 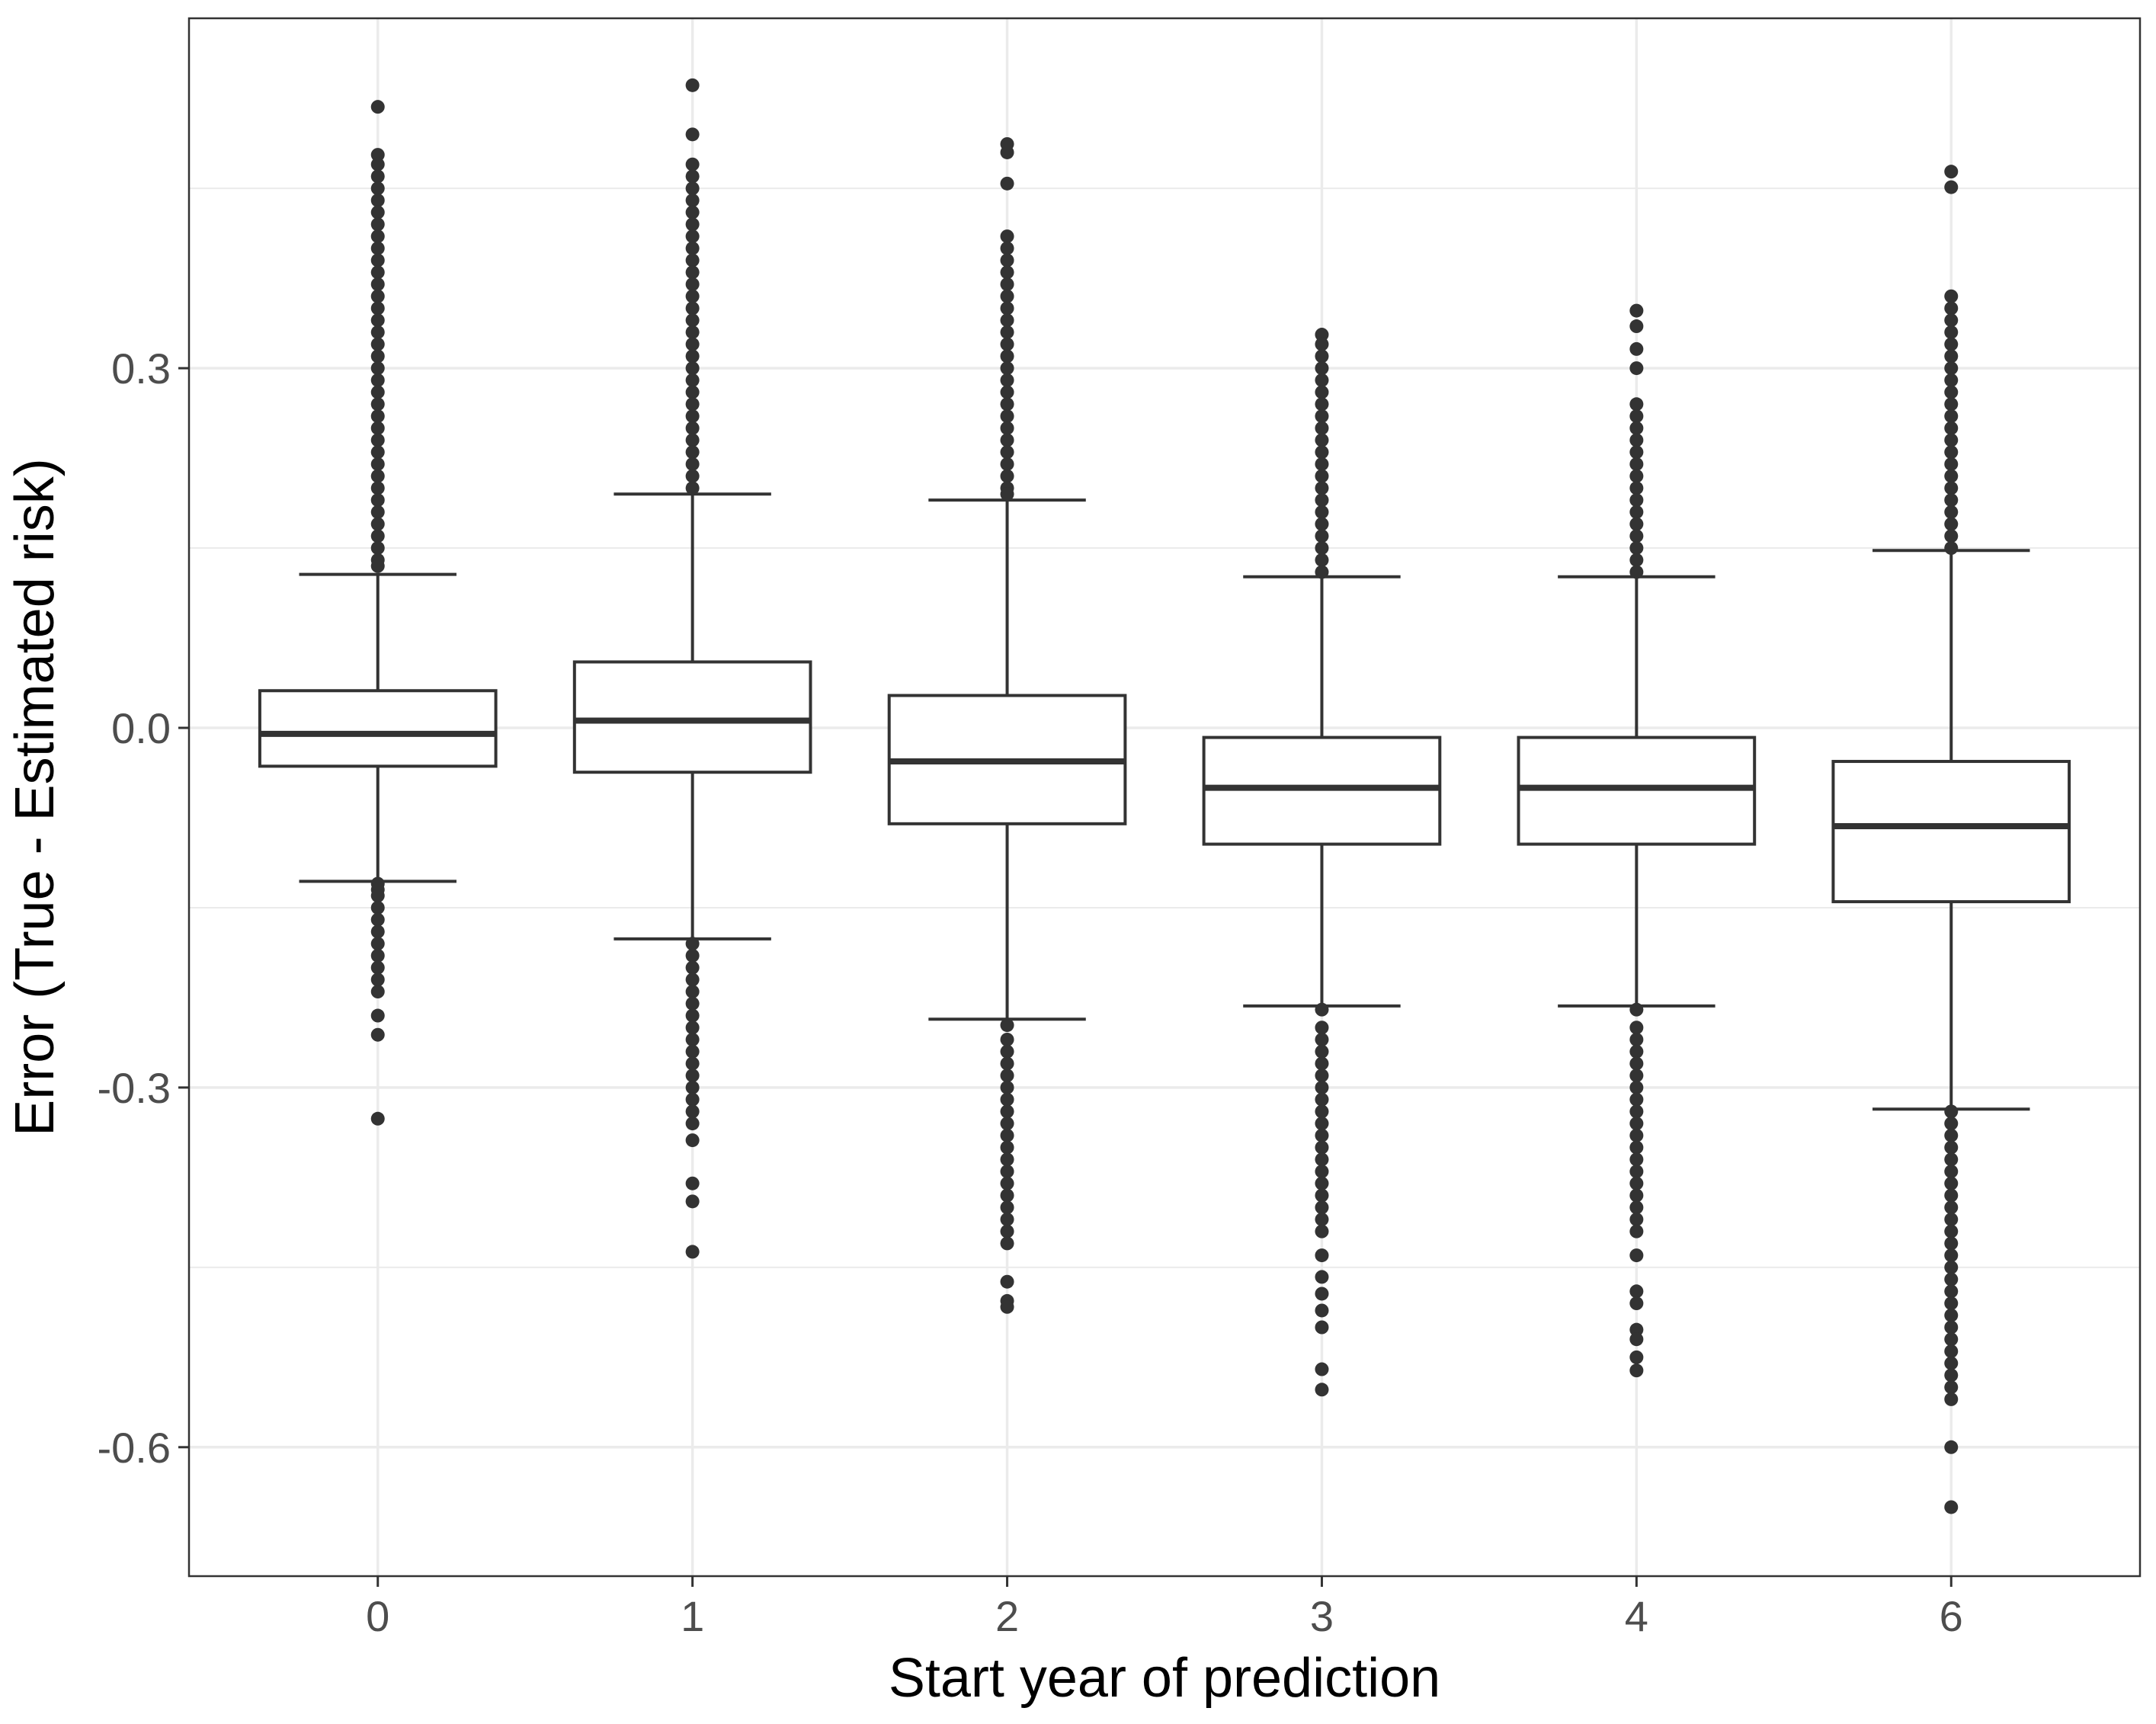 What do you see at coordinates (1007, 1616) in the screenshot?
I see `x-tick-label: 2` at bounding box center [1007, 1616].